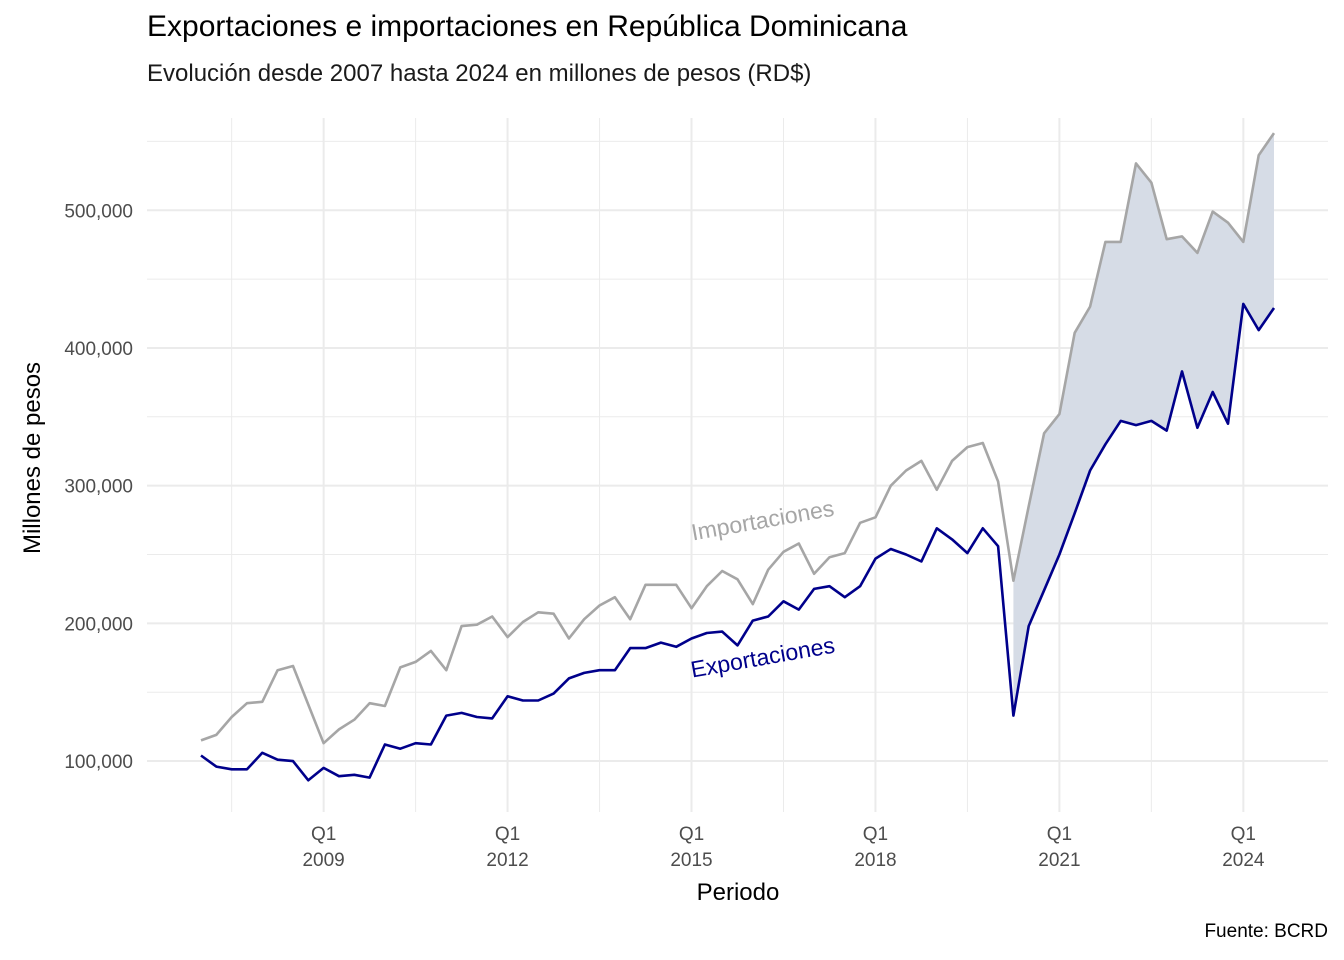  Describe the element at coordinates (32, 458) in the screenshot. I see `y-axis-title: Millones de pesos` at that location.